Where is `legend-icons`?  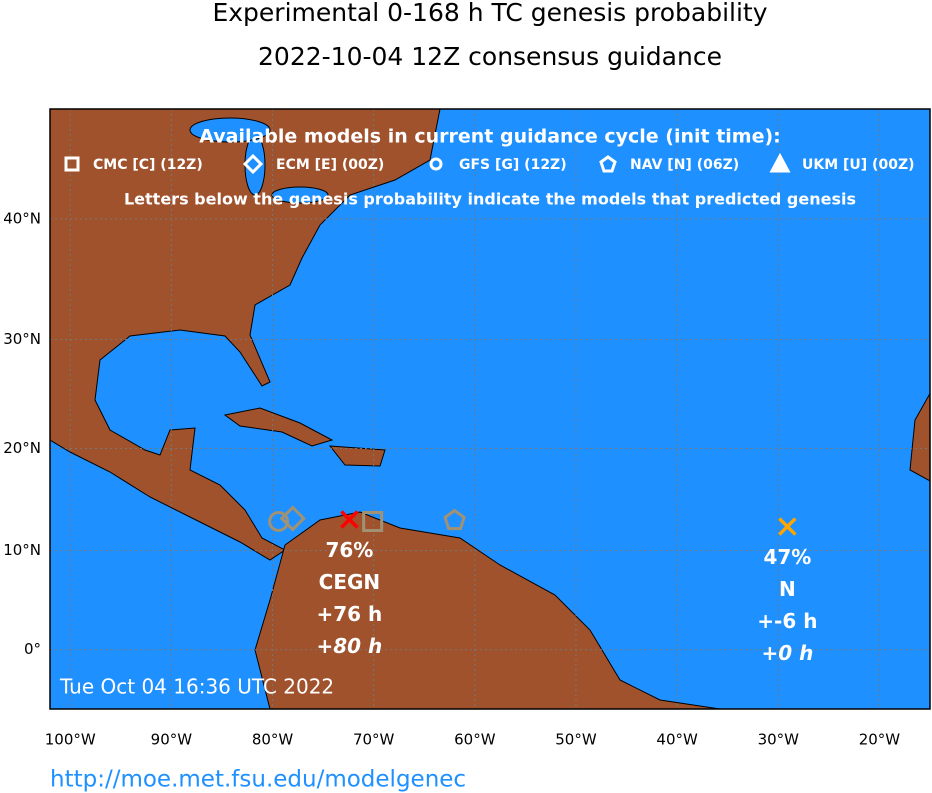 legend-icons is located at coordinates (427, 163).